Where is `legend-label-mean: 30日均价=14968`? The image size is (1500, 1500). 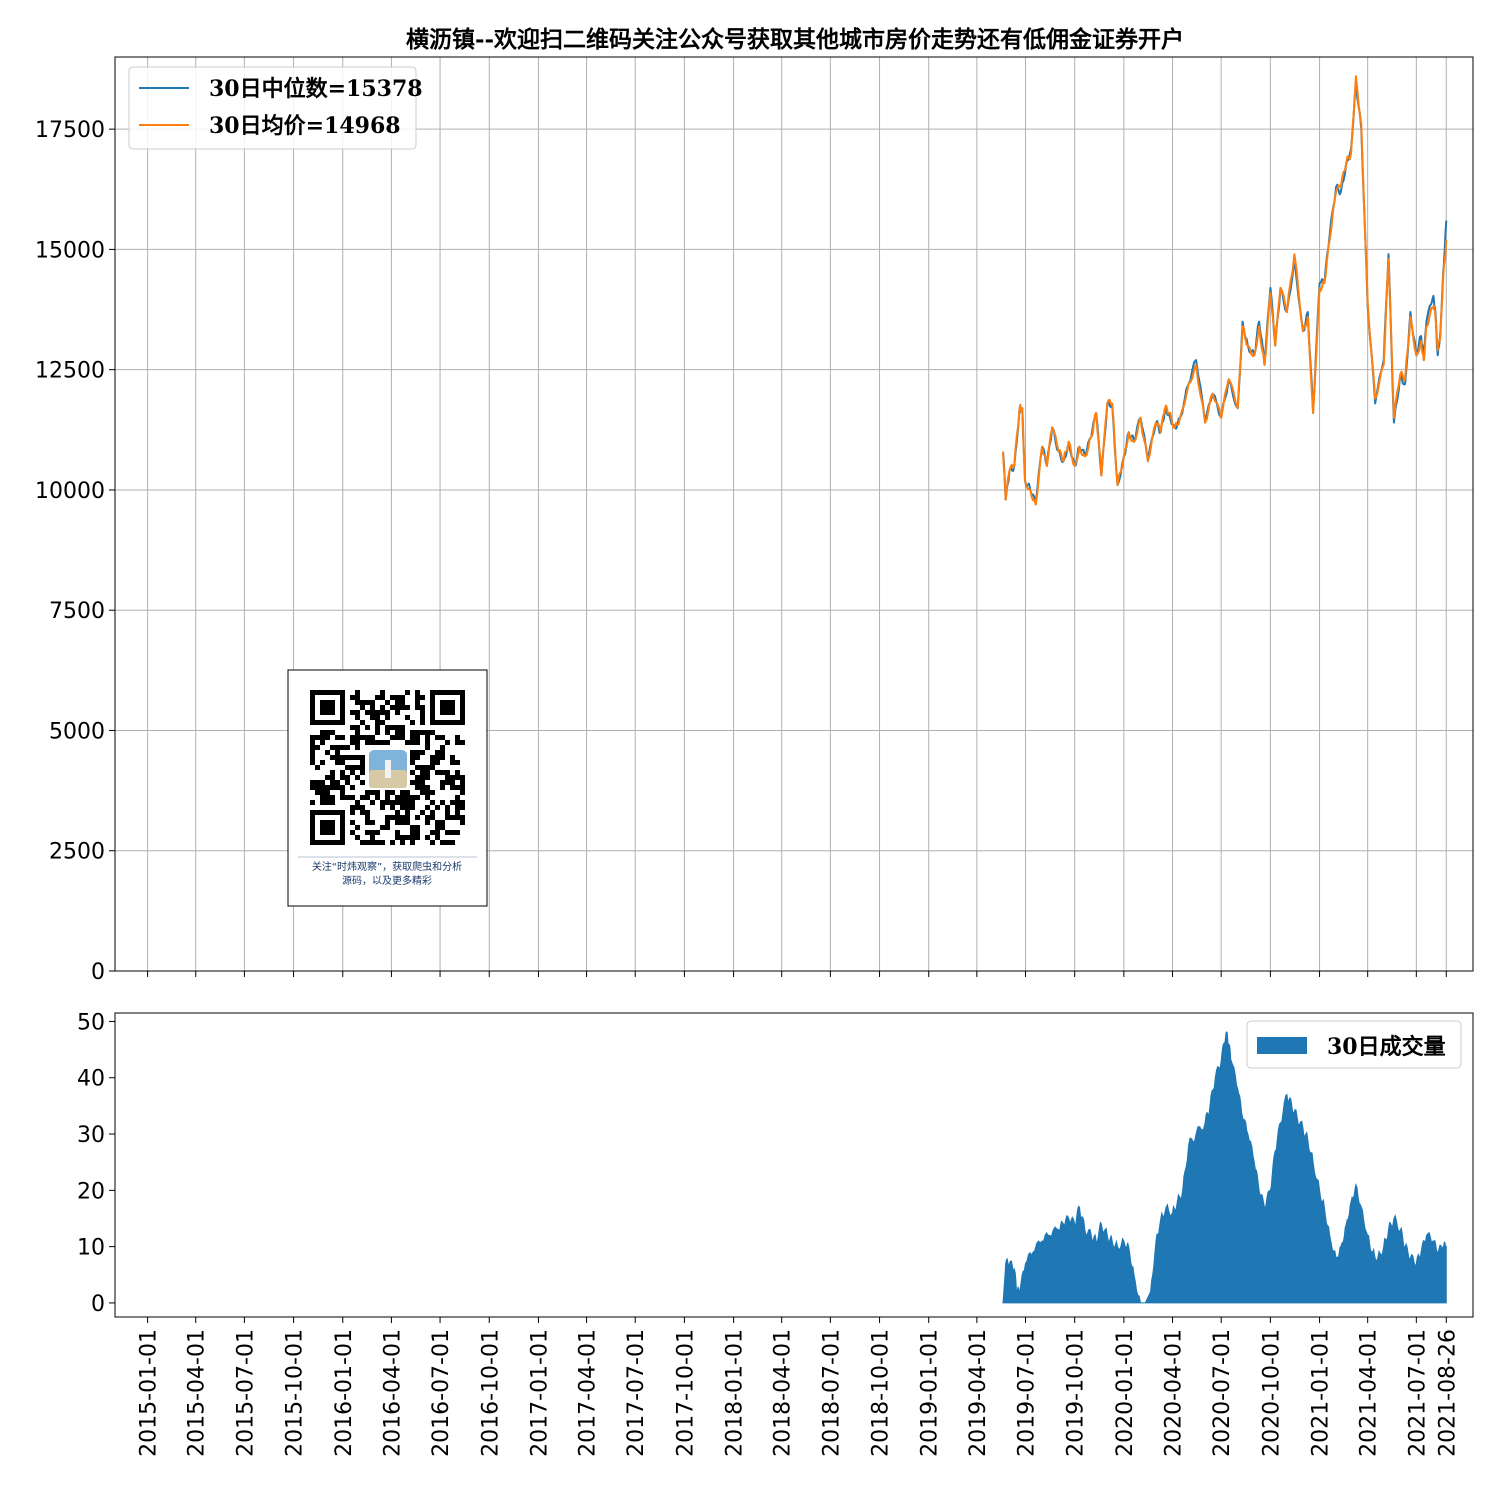 legend-label-mean: 30日均价=14968 is located at coordinates (305, 126).